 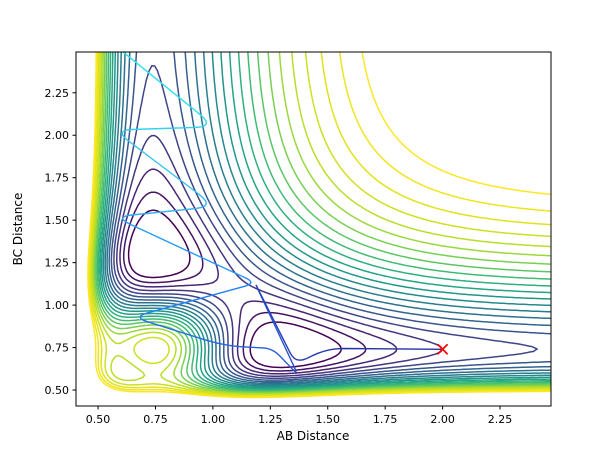 What do you see at coordinates (500, 419) in the screenshot?
I see `x-tick-label: 2.25` at bounding box center [500, 419].